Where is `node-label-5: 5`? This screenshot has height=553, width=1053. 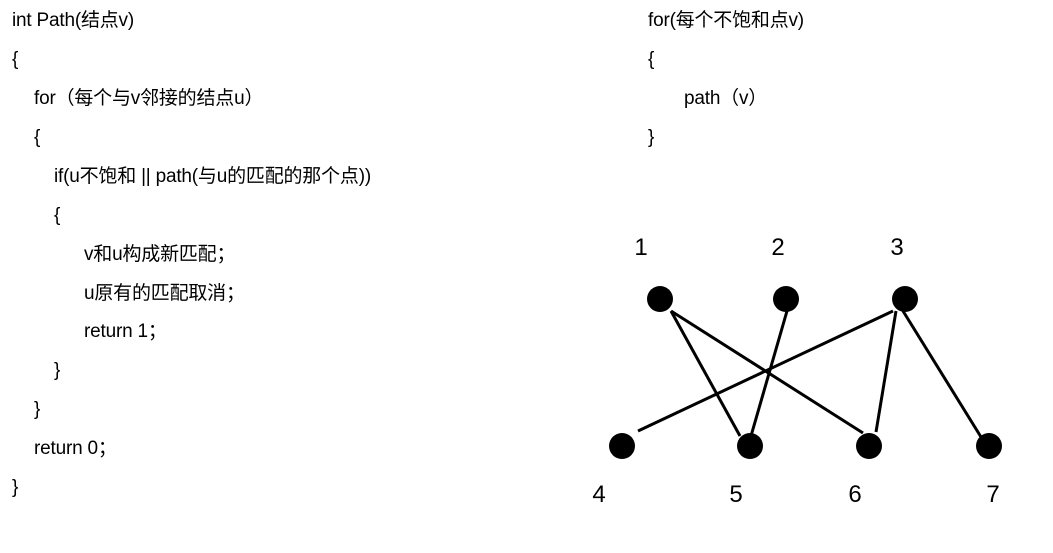 node-label-5: 5 is located at coordinates (735, 494).